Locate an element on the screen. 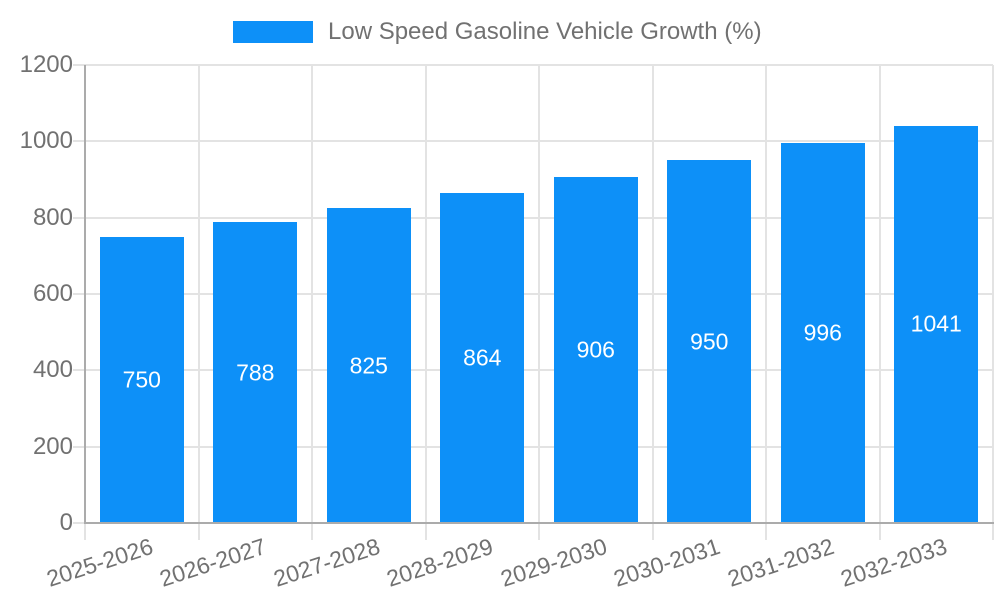 This screenshot has width=1000, height=600. bar-value-label: 788 is located at coordinates (255, 372).